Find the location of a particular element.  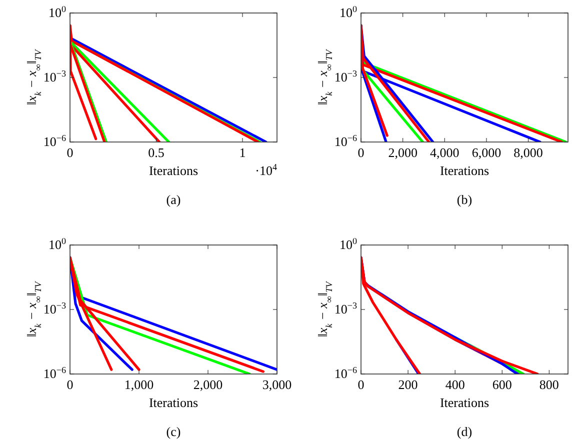

text: (b) is located at coordinates (464, 199).